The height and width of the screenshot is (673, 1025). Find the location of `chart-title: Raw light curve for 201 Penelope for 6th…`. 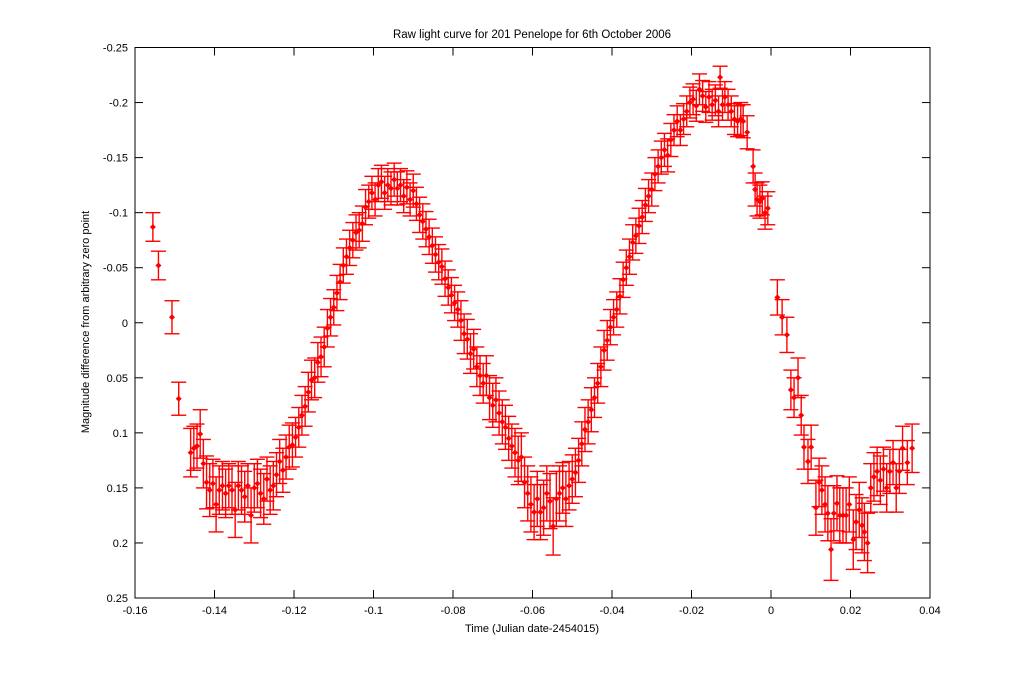

chart-title: Raw light curve for 201 Penelope for 6th… is located at coordinates (532, 35).